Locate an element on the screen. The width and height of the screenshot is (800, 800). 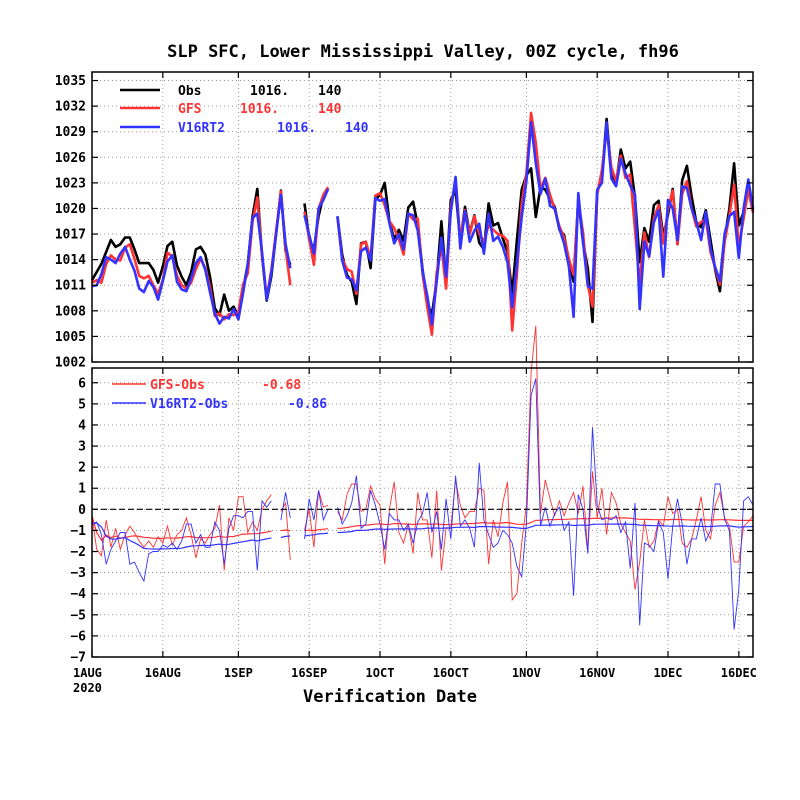
y-tick-label: 3 is located at coordinates (82, 447).